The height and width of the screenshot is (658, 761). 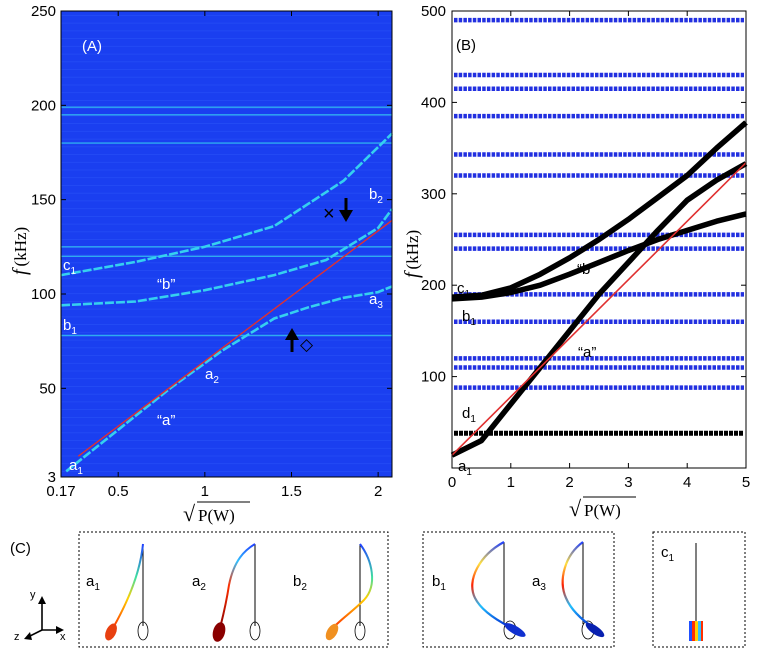 What do you see at coordinates (63, 637) in the screenshot?
I see `axis-x-label: x` at bounding box center [63, 637].